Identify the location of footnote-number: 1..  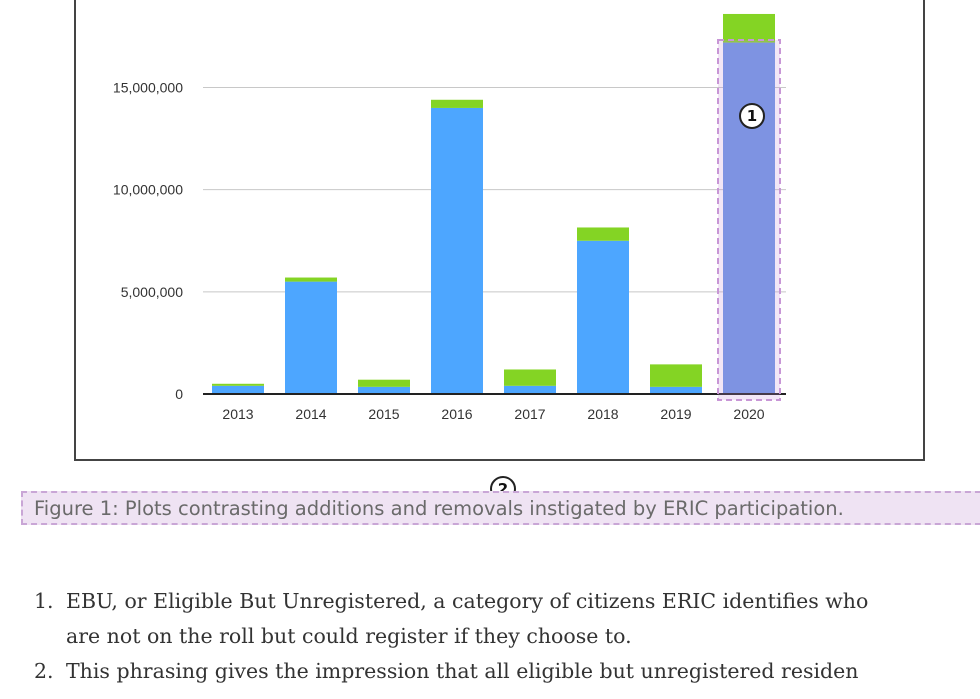
(44, 601).